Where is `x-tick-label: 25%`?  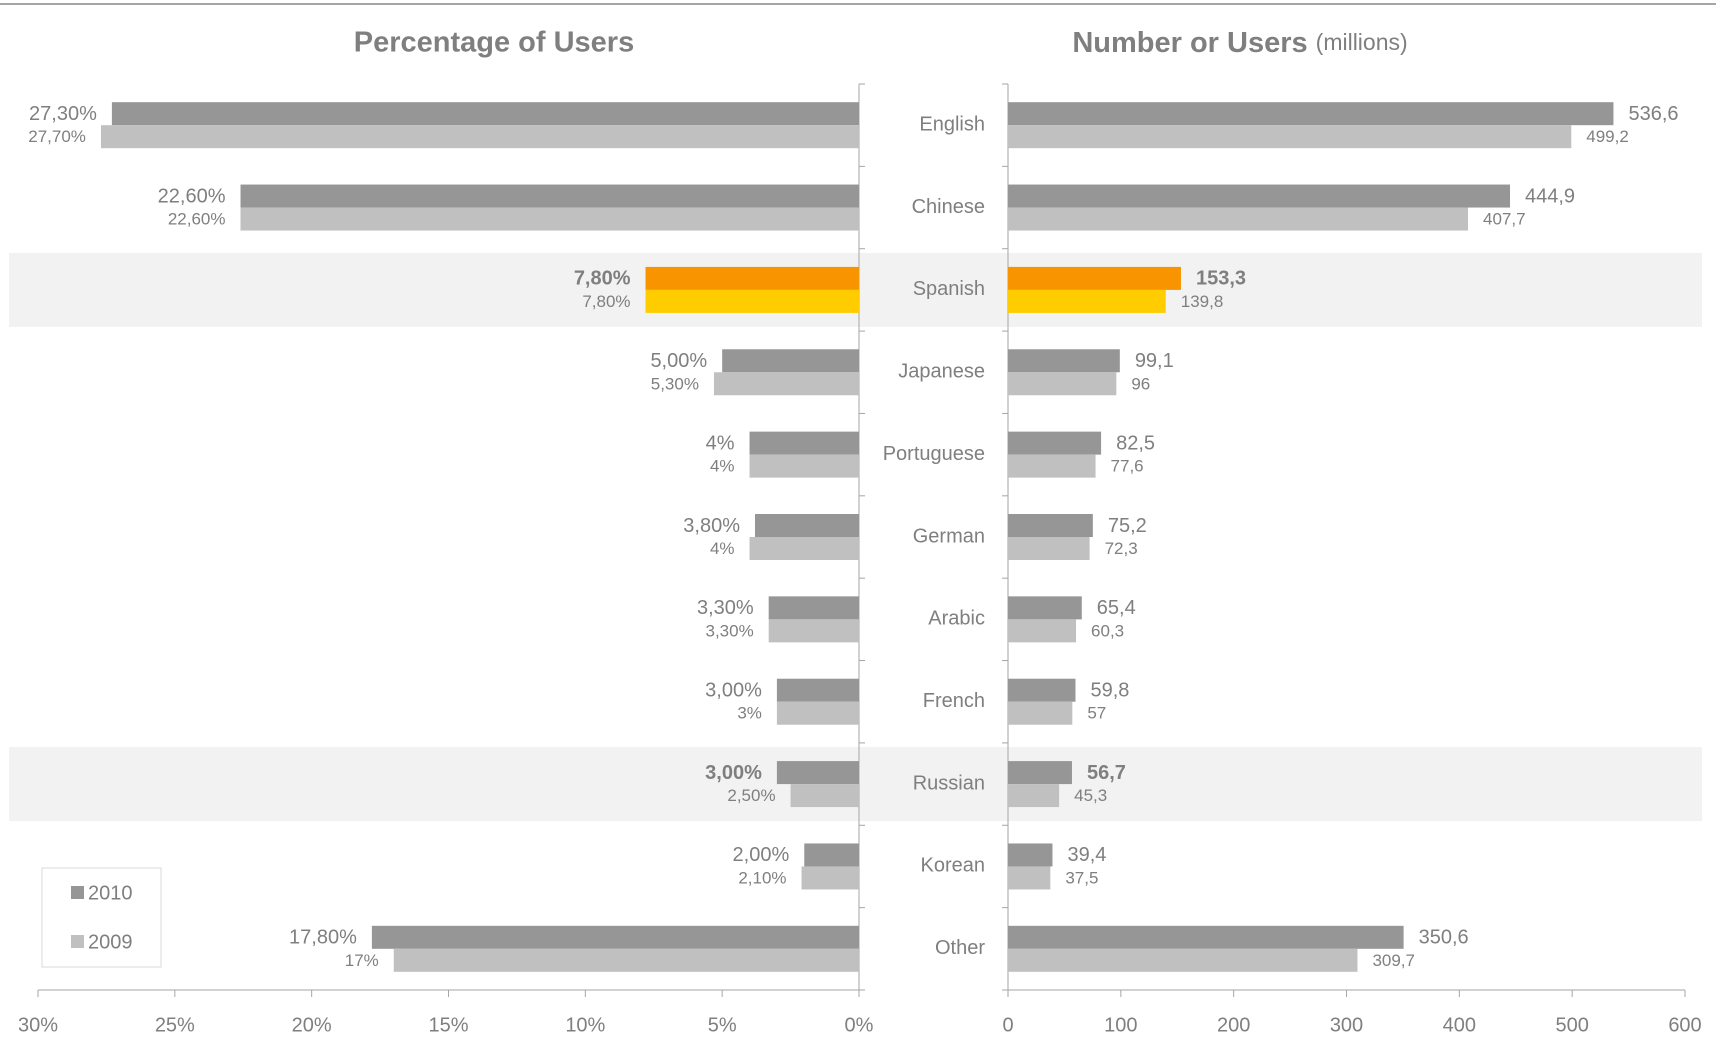
x-tick-label: 25% is located at coordinates (175, 1025).